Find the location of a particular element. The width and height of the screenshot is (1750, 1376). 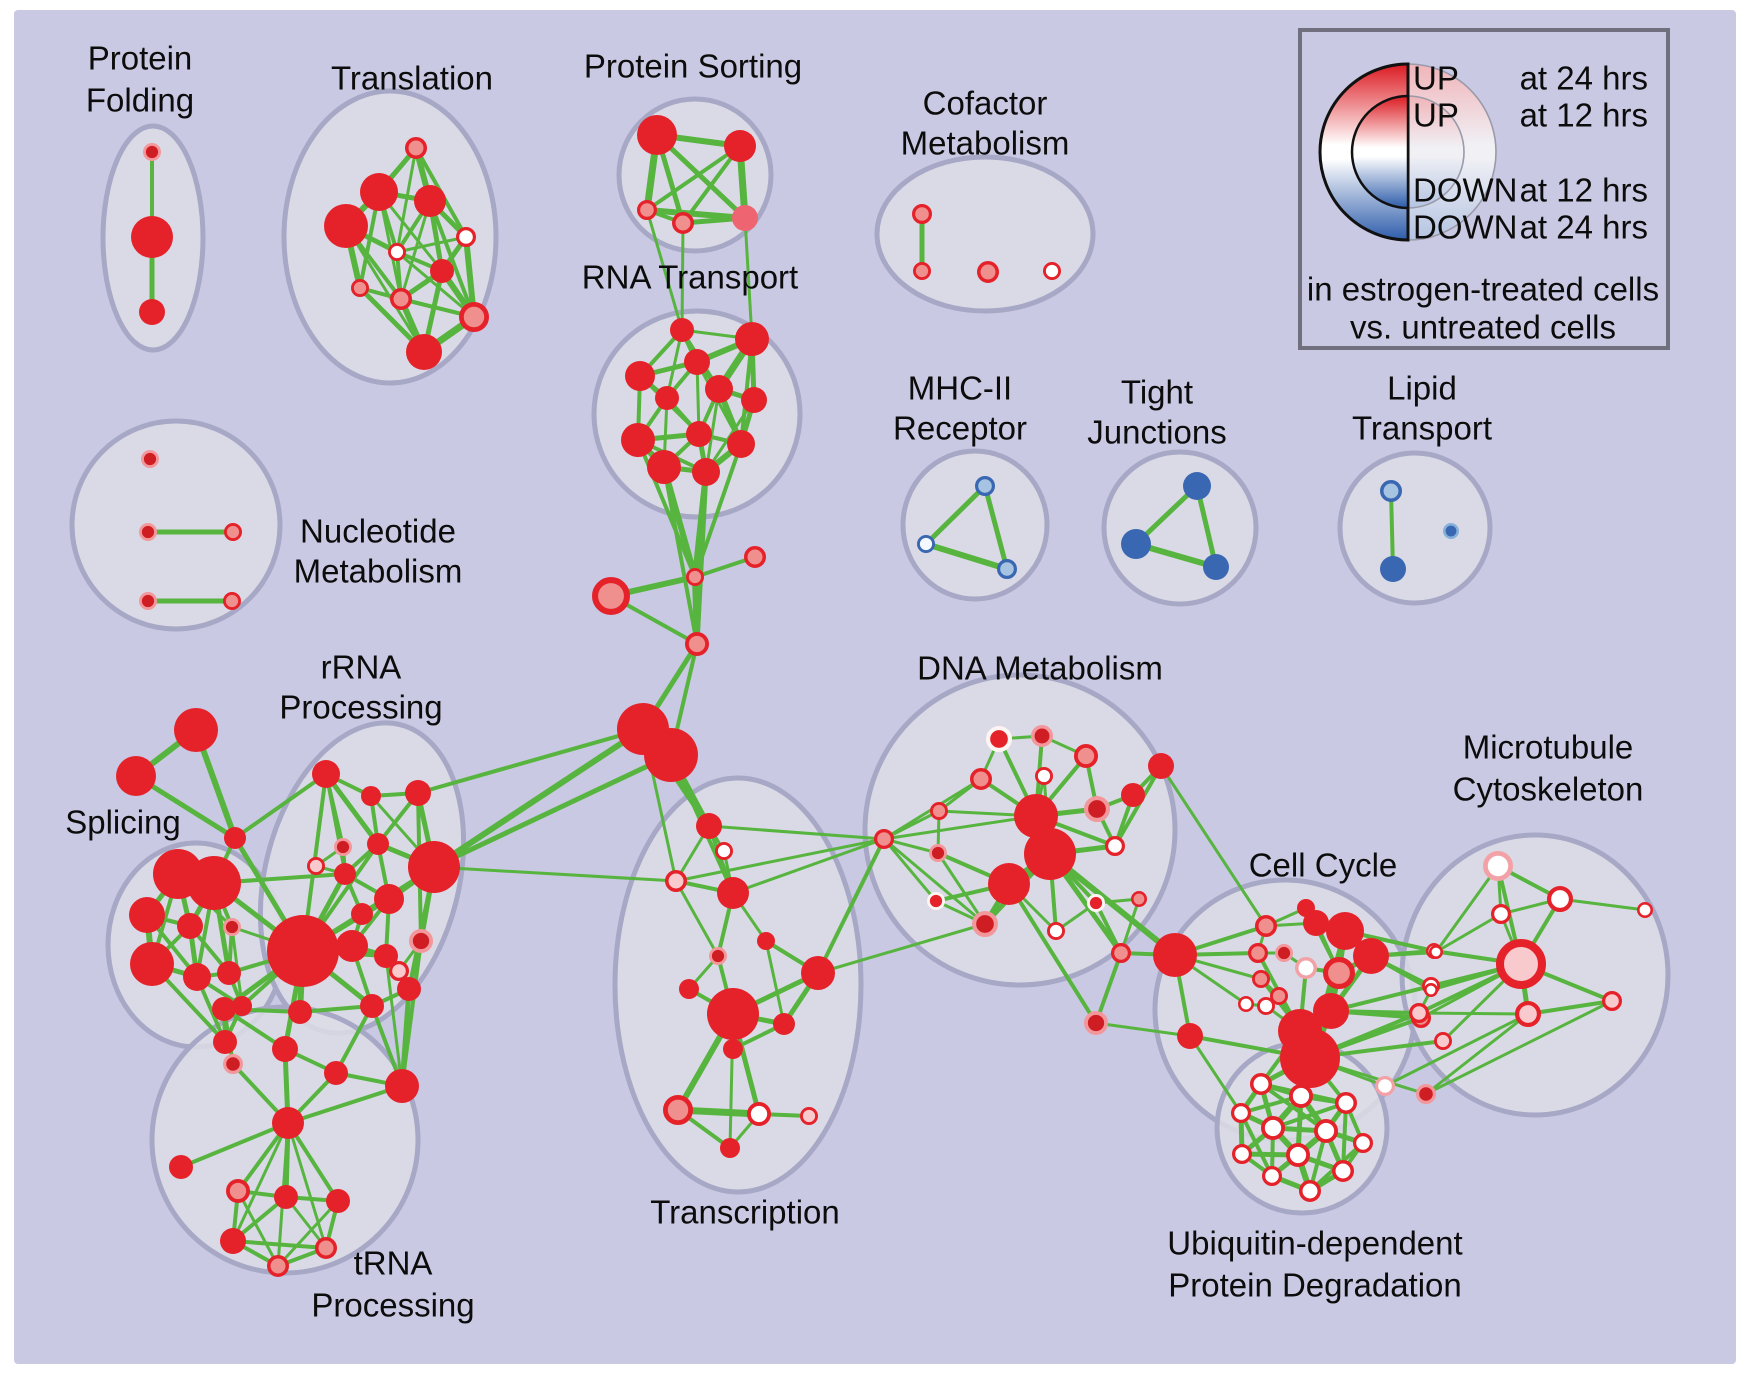

cluster-mhc-ii-receptor is located at coordinates (975, 525).